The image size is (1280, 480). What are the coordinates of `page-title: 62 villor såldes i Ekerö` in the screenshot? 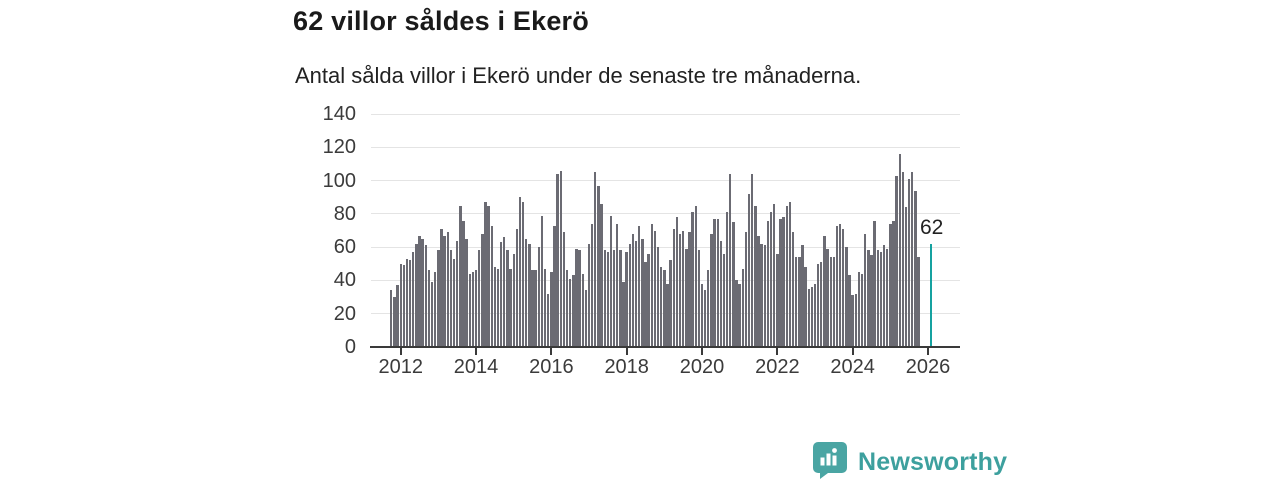 It's located at (441, 21).